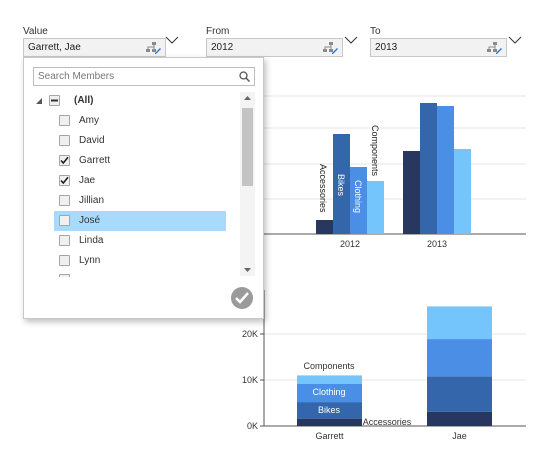  I want to click on from-dropdown-chevron-icon, so click(351, 40).